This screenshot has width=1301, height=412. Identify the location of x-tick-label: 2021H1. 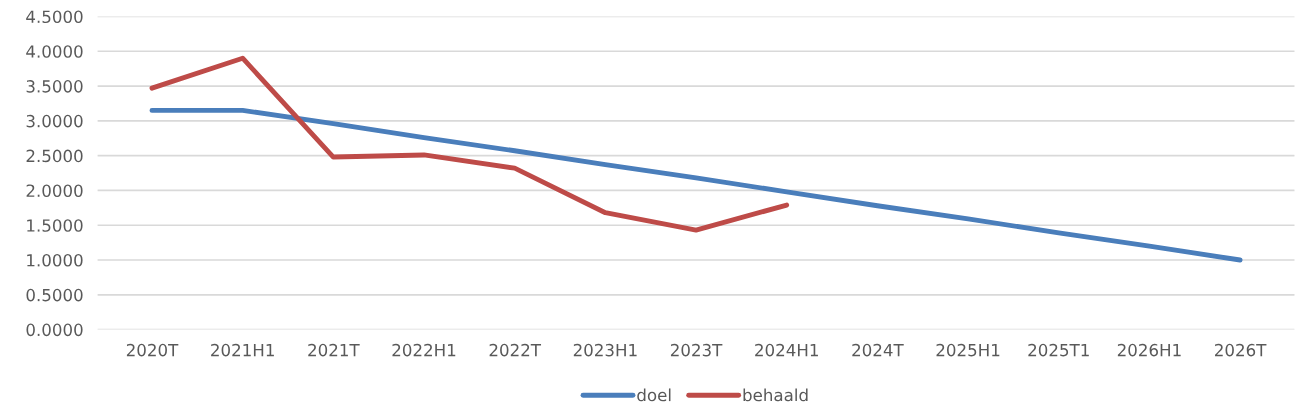
(242, 350).